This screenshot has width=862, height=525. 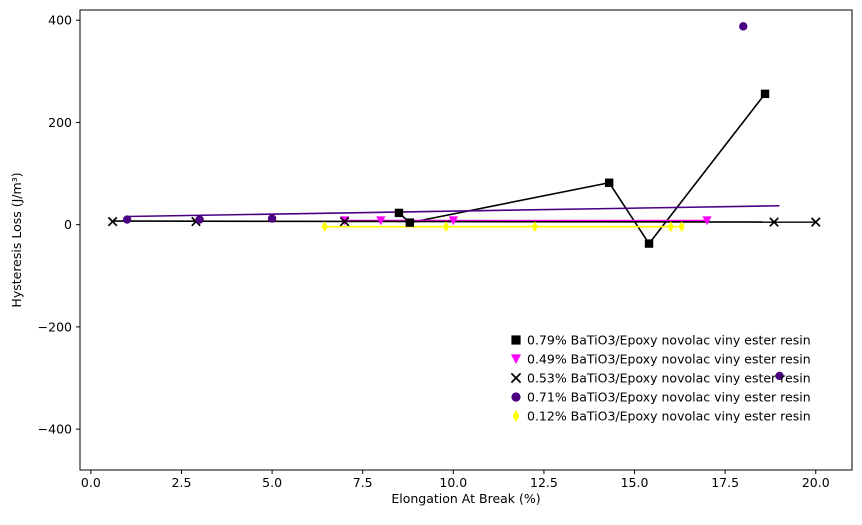 What do you see at coordinates (59, 225) in the screenshot?
I see `y-axis: −400 −200 0 200 400` at bounding box center [59, 225].